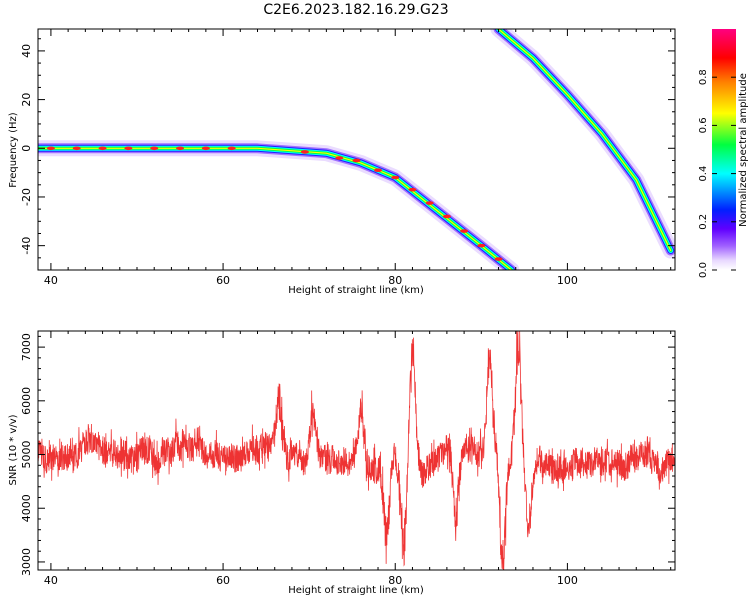  I want to click on y-tick-label: 5000, so click(26, 455).